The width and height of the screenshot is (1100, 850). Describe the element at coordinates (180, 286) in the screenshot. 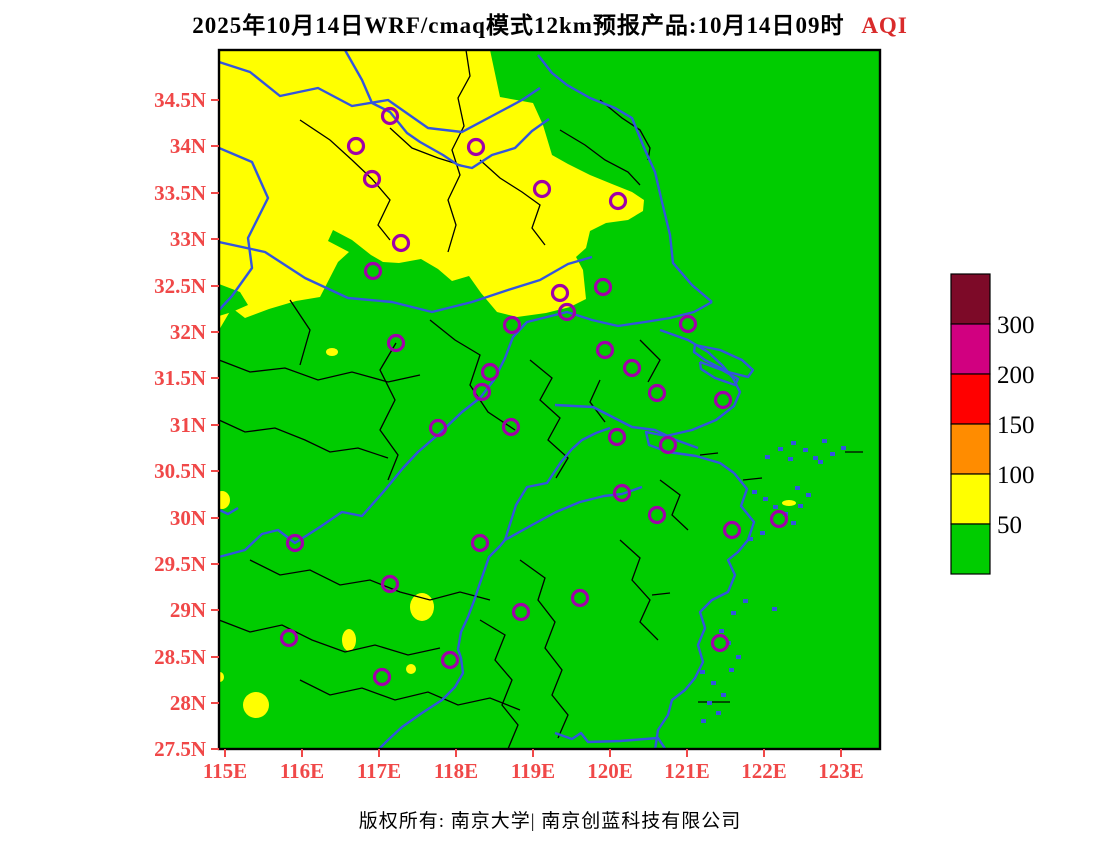

I see `y-axis-label: 32.5N` at that location.